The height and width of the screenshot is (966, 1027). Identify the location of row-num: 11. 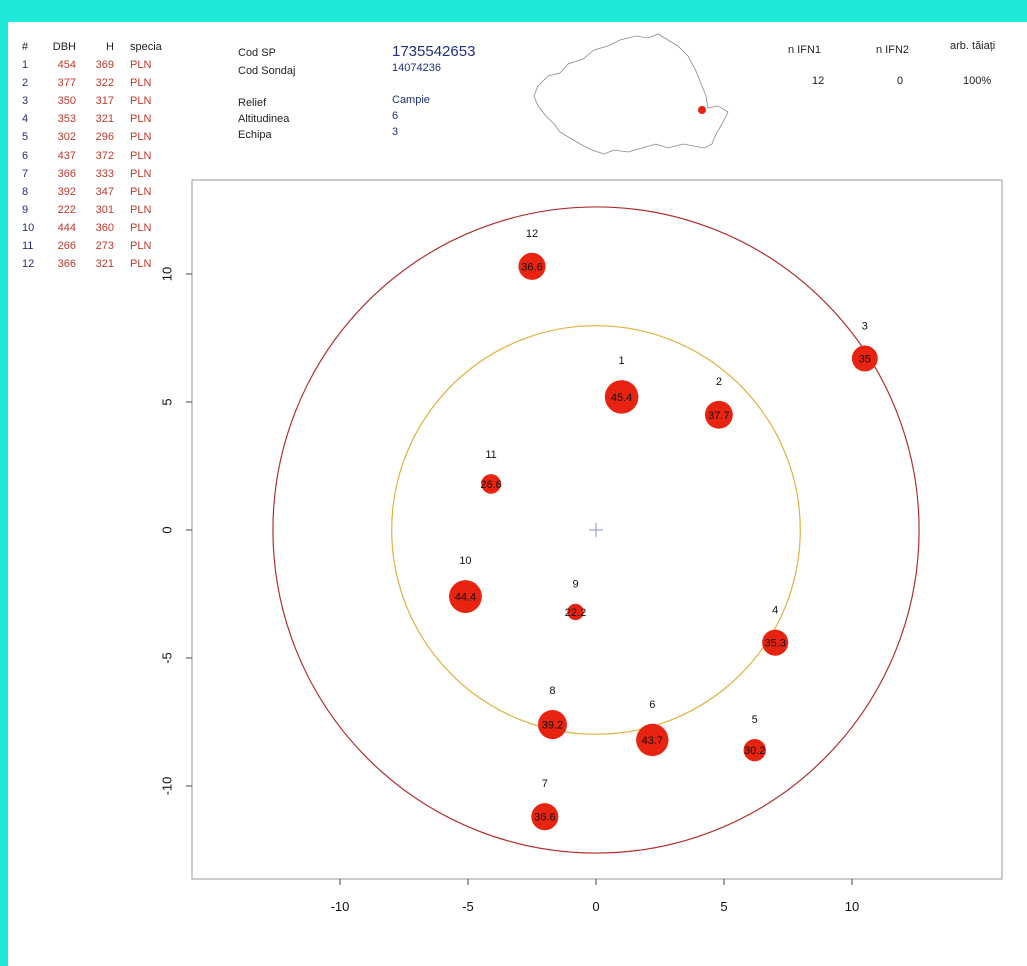
(28, 246).